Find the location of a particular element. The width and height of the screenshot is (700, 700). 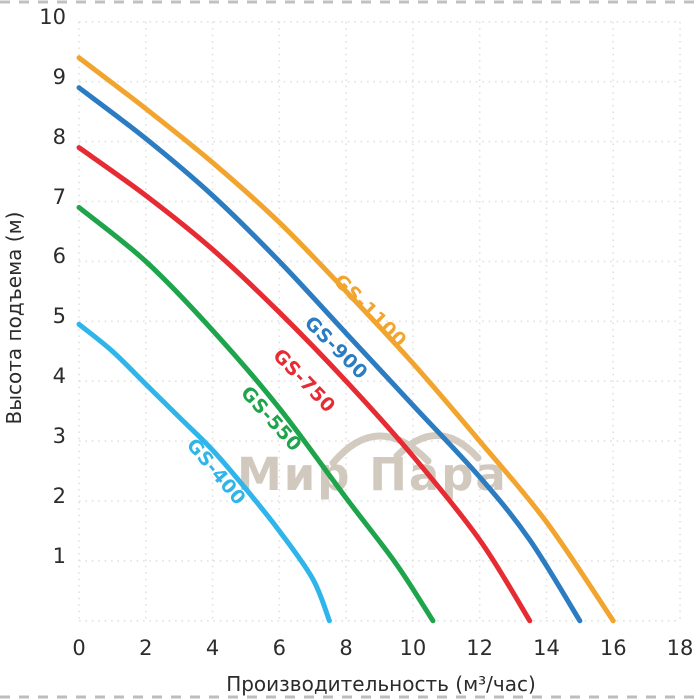

x-axis-title: Производительность (м³/час) is located at coordinates (381, 684).